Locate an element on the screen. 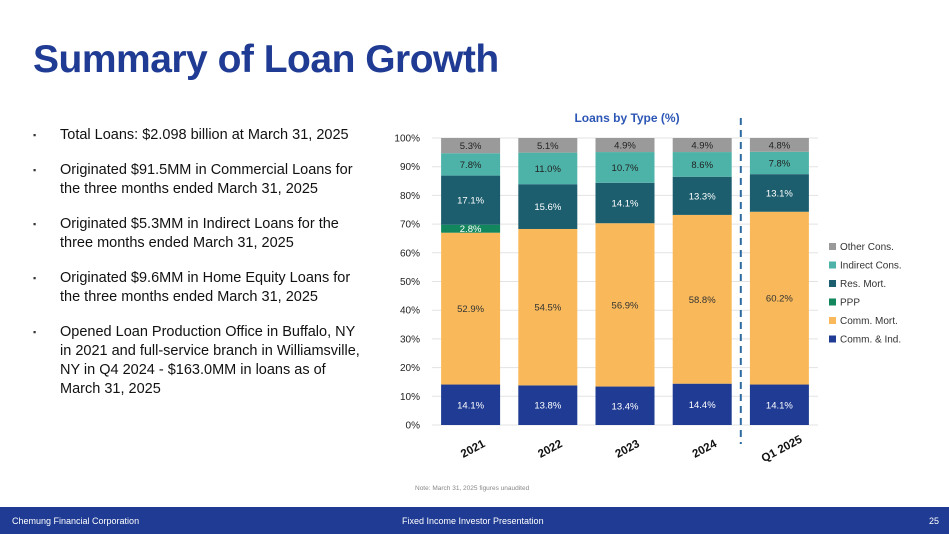 Image resolution: width=949 pixels, height=534 pixels. data-label: 8.6% is located at coordinates (702, 165).